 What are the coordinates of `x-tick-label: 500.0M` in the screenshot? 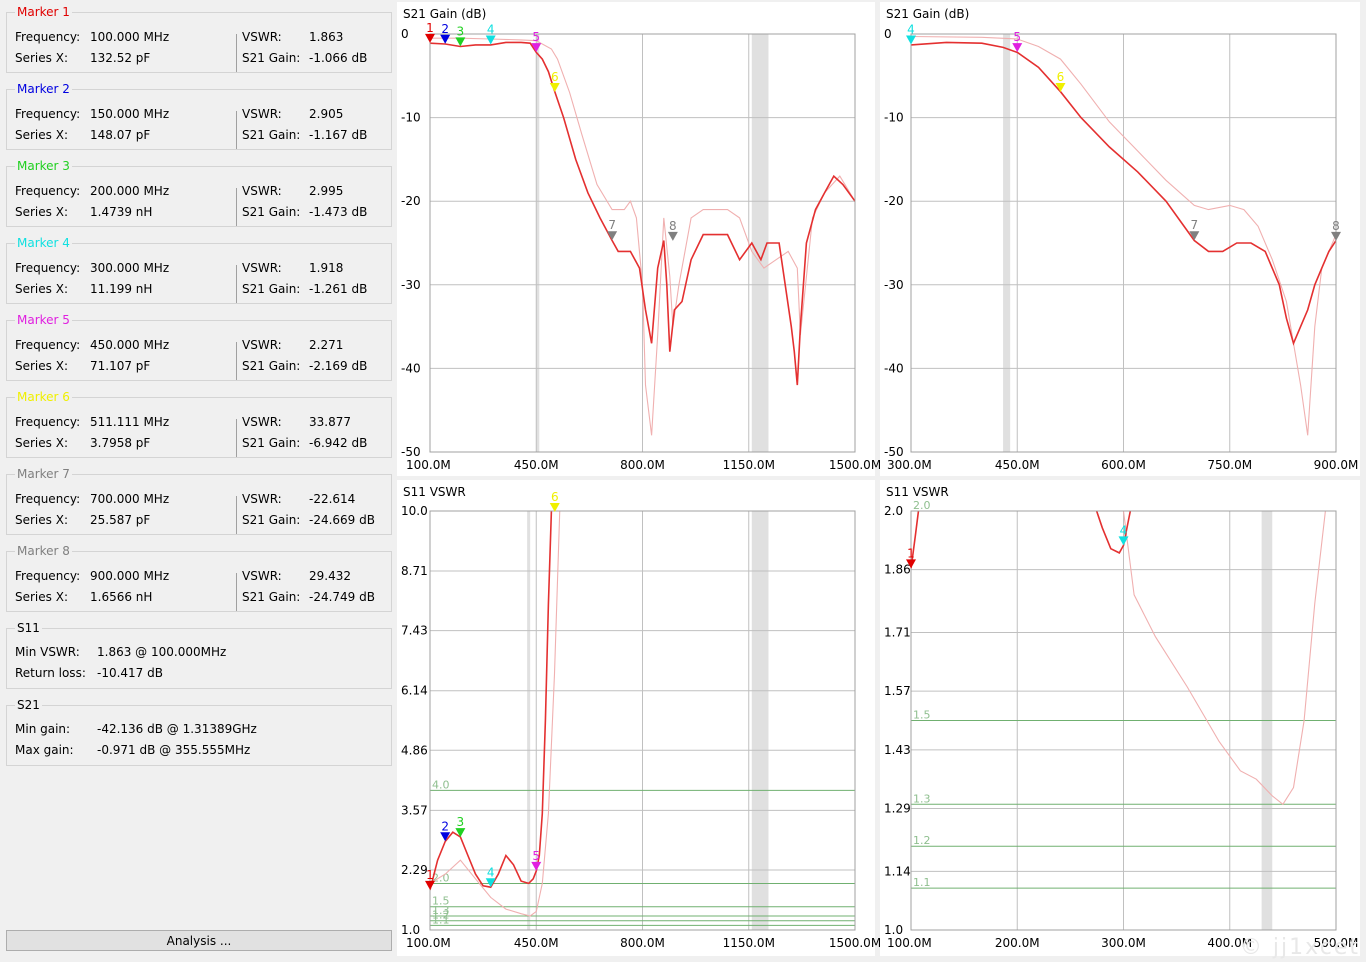 It's located at (1336, 943).